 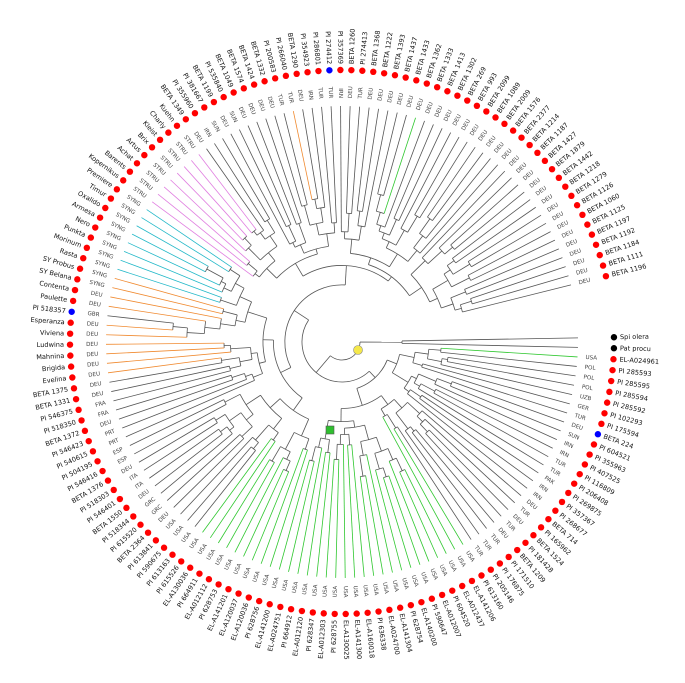 I want to click on leaf-label: Mahnina, so click(x=50, y=356).